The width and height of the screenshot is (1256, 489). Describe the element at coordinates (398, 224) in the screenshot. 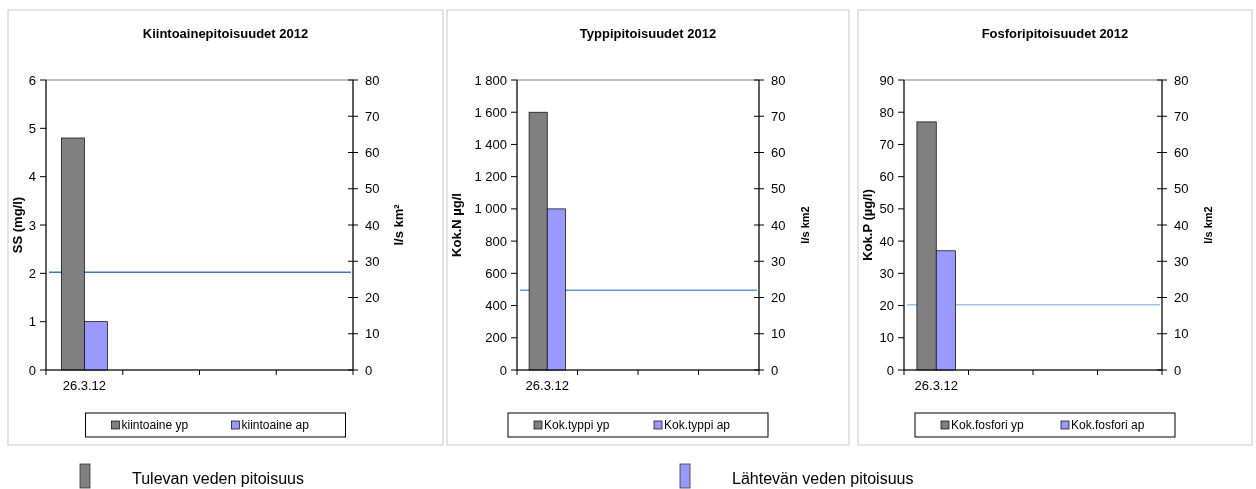

I see `y2-axis-title: l/s km²` at that location.